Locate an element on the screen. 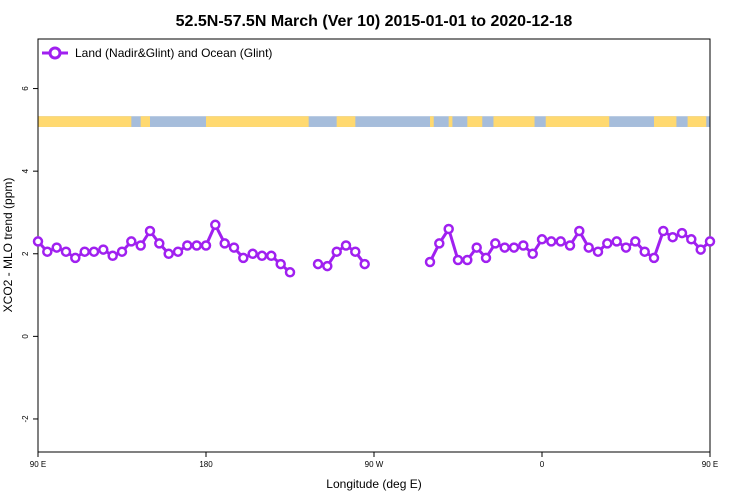 This screenshot has height=500, width=750. legend-marker-swatch is located at coordinates (55, 53).